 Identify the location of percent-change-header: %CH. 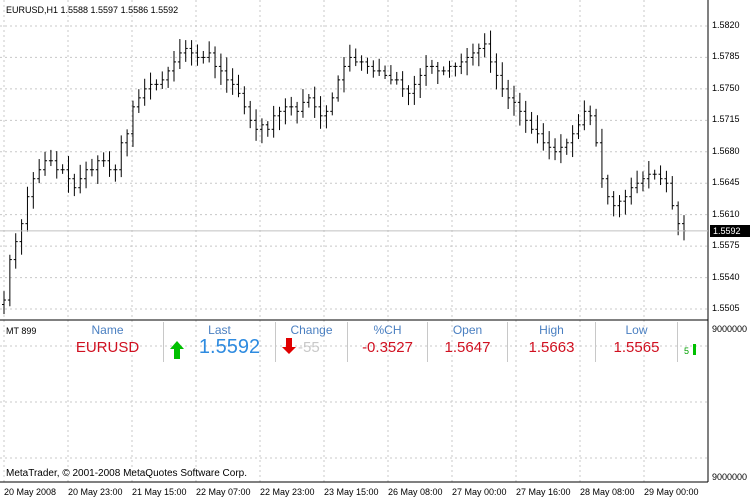
(387, 330).